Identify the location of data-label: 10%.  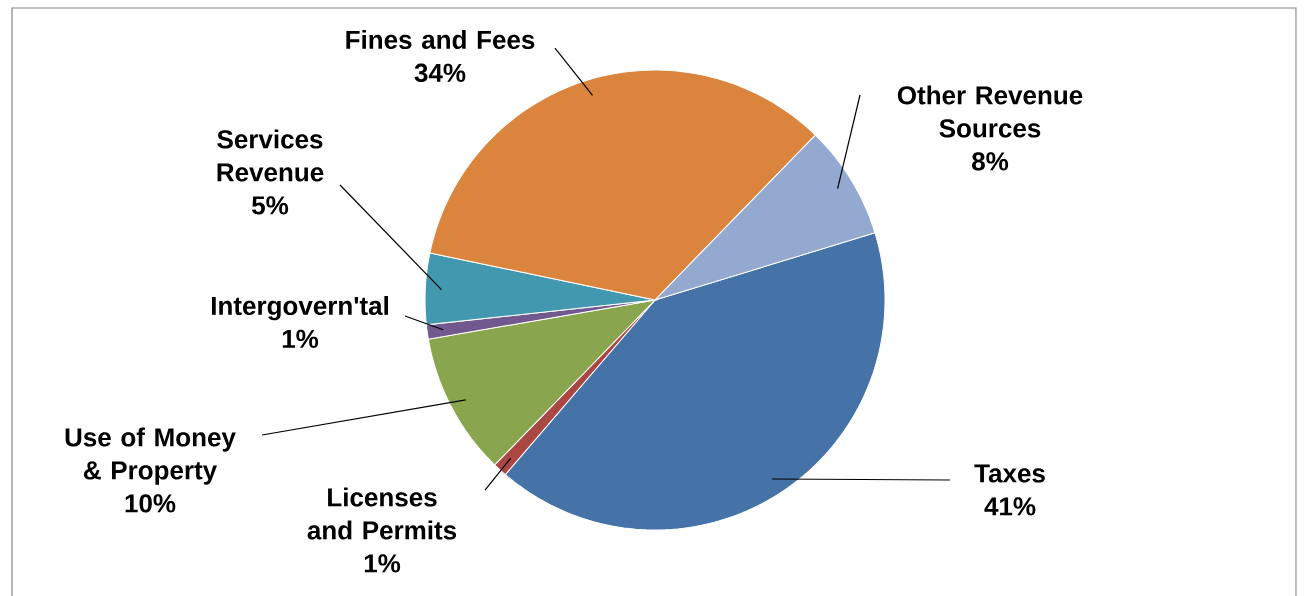
(150, 503).